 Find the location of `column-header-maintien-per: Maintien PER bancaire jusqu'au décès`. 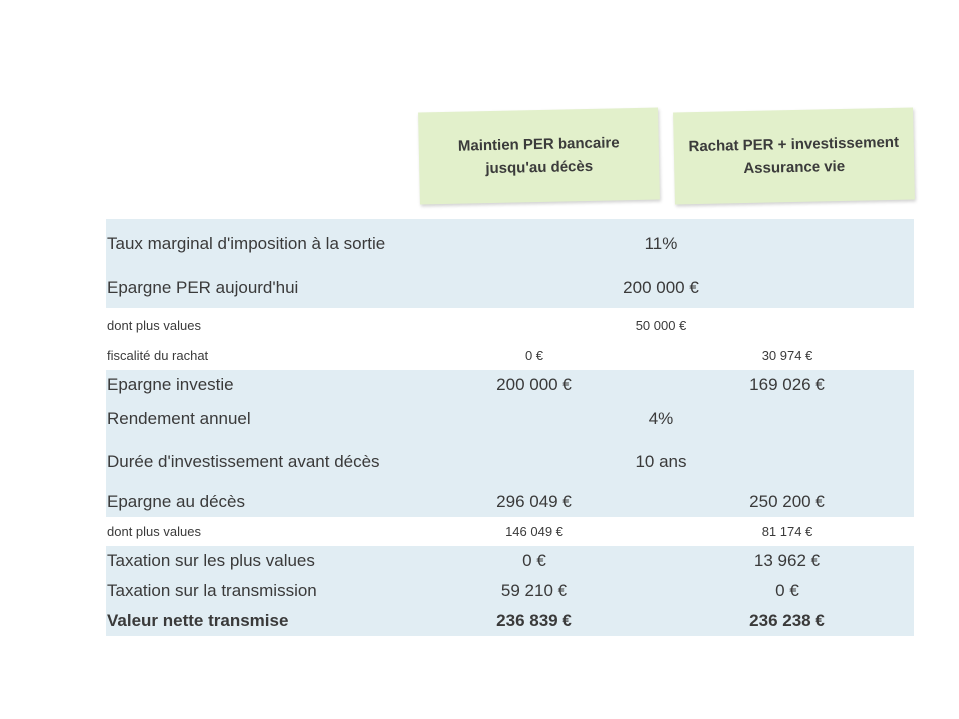

column-header-maintien-per: Maintien PER bancaire jusqu'au décès is located at coordinates (539, 156).